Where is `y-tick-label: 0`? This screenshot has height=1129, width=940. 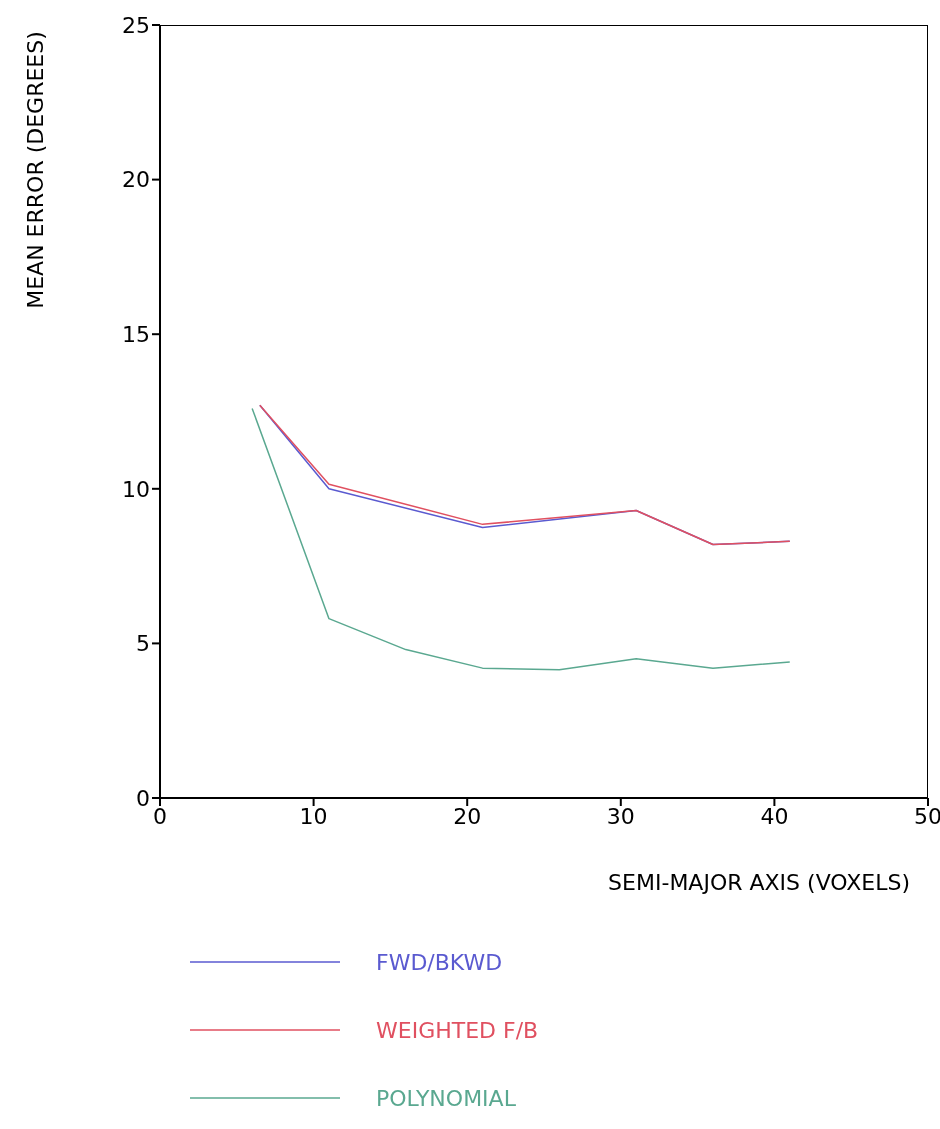 y-tick-label: 0 is located at coordinates (143, 798).